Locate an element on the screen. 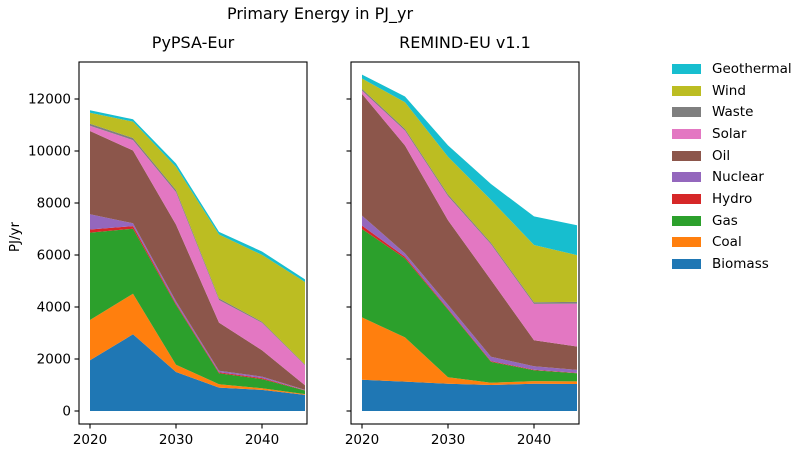 This screenshot has height=462, width=802. legend-item-solar: Solar is located at coordinates (732, 134).